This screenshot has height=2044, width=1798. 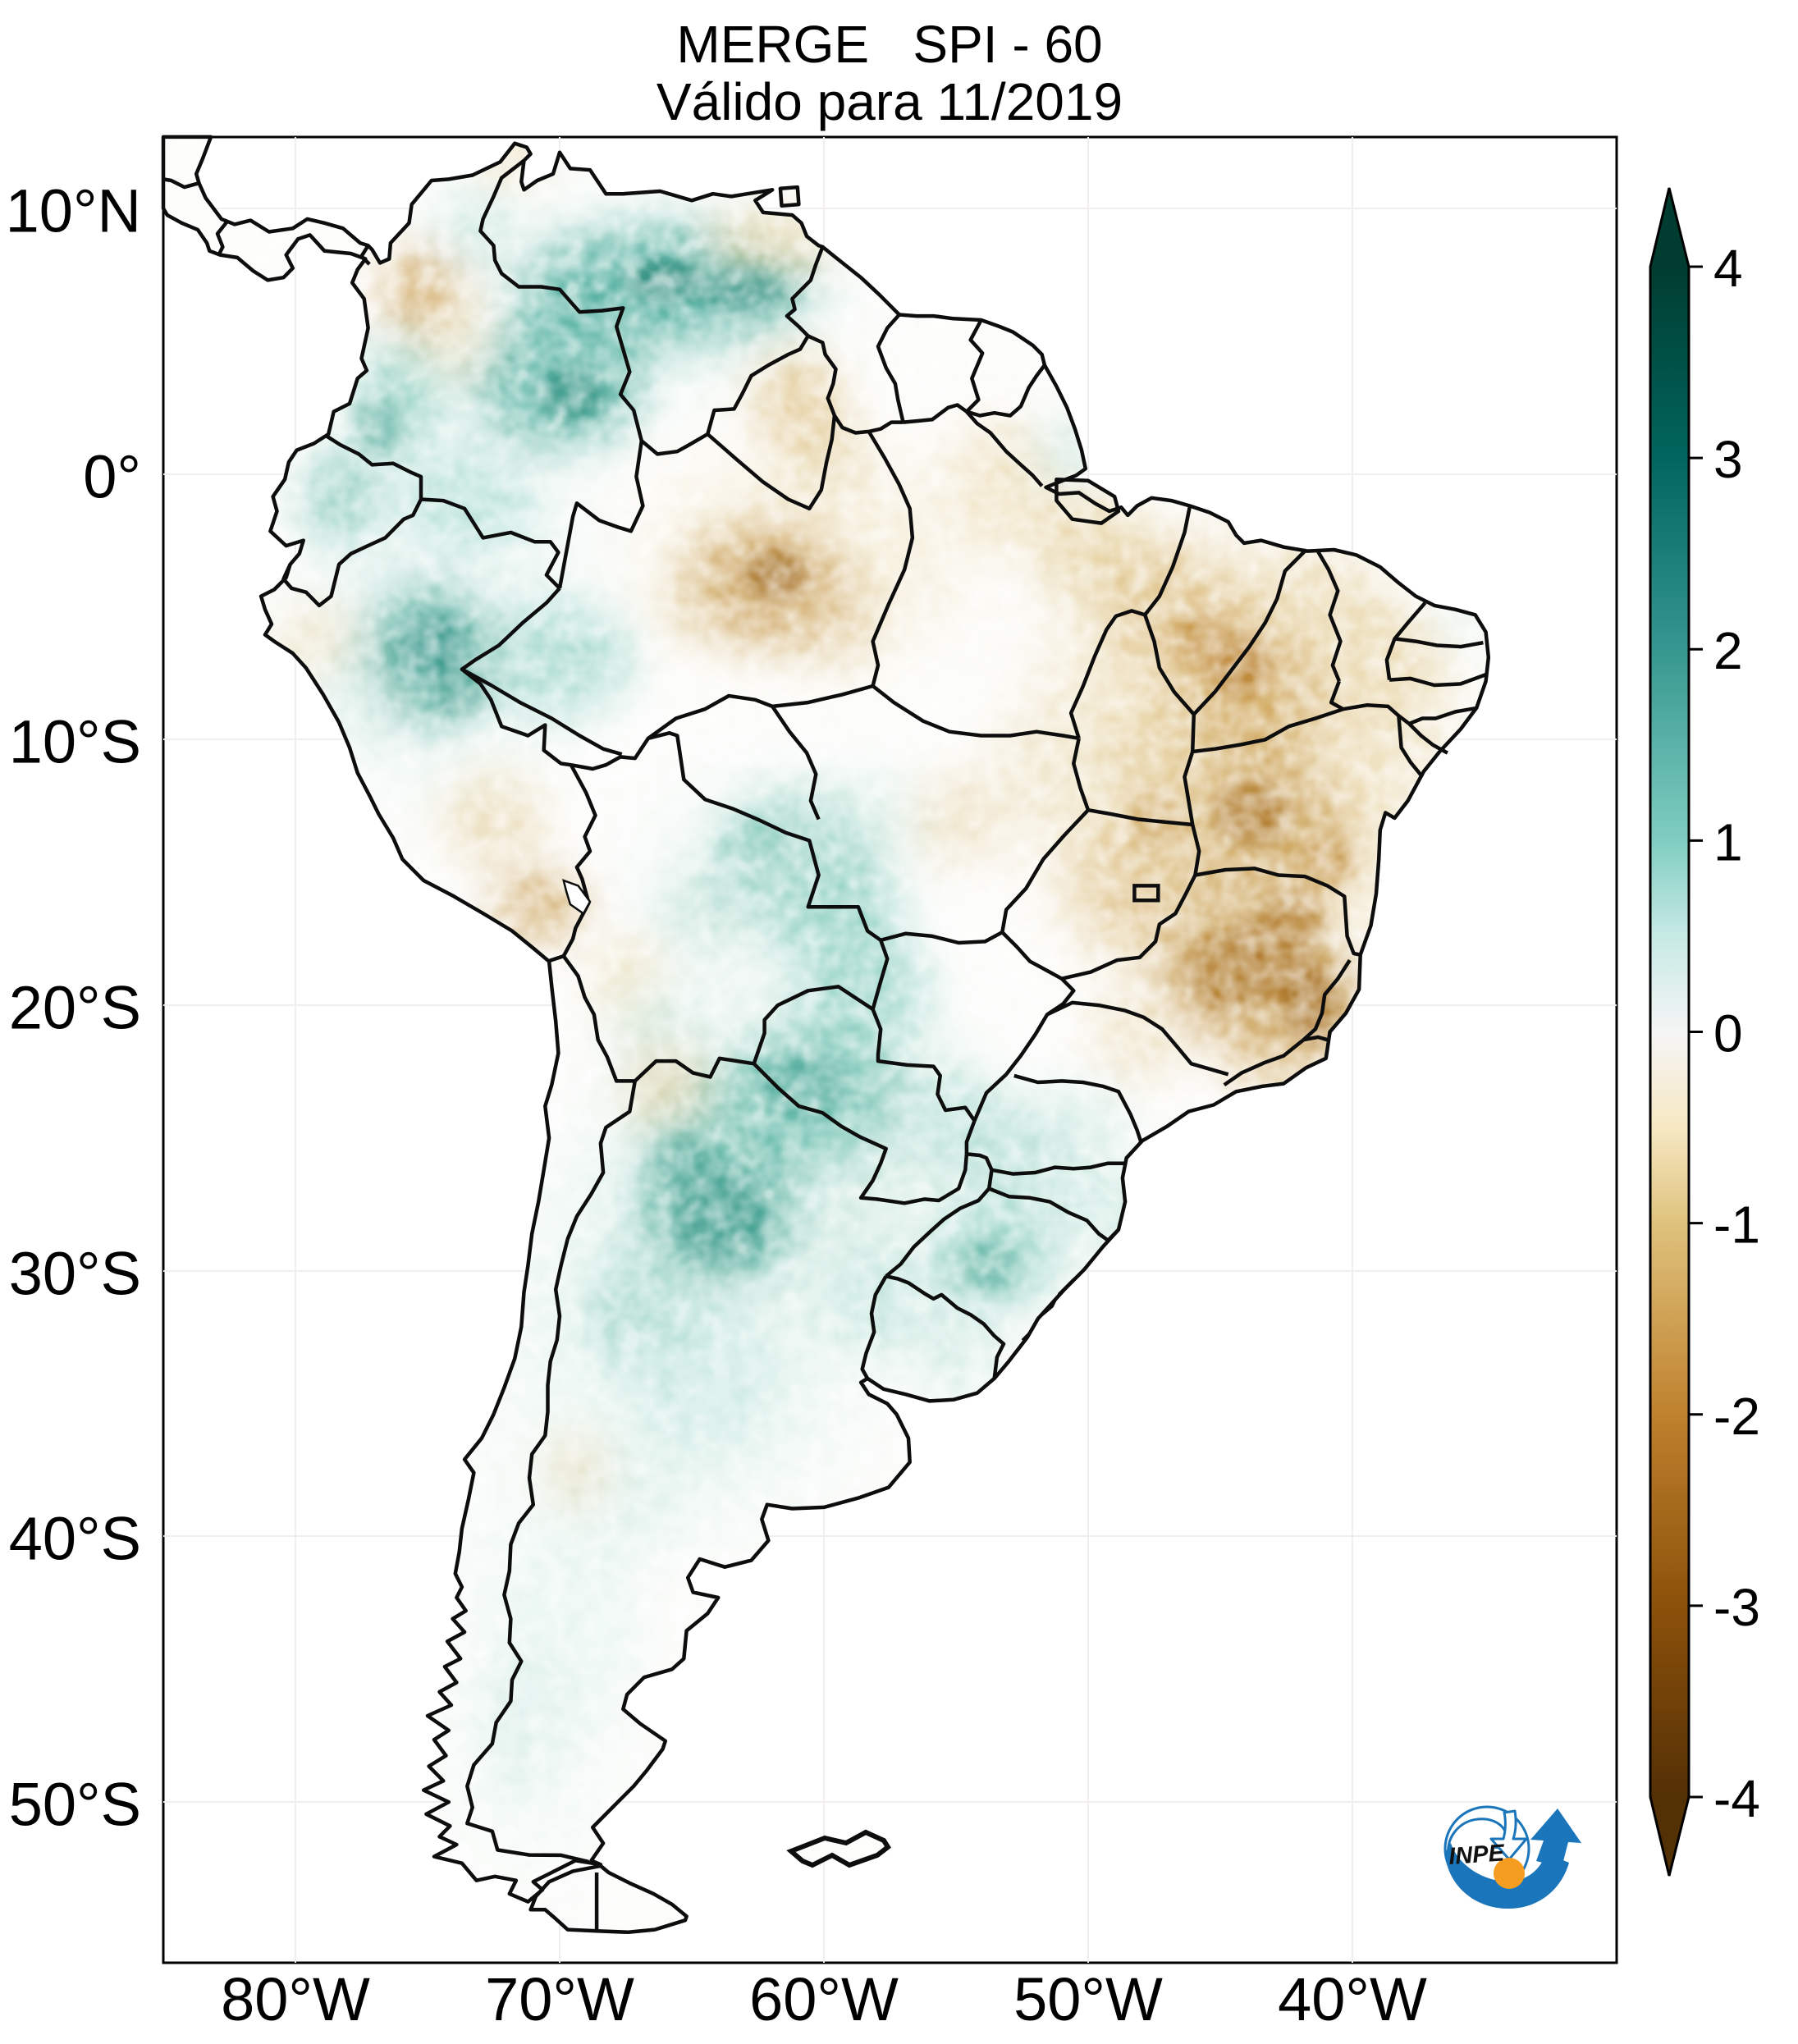 I want to click on svg-text: INPE, so click(x=1477, y=1855).